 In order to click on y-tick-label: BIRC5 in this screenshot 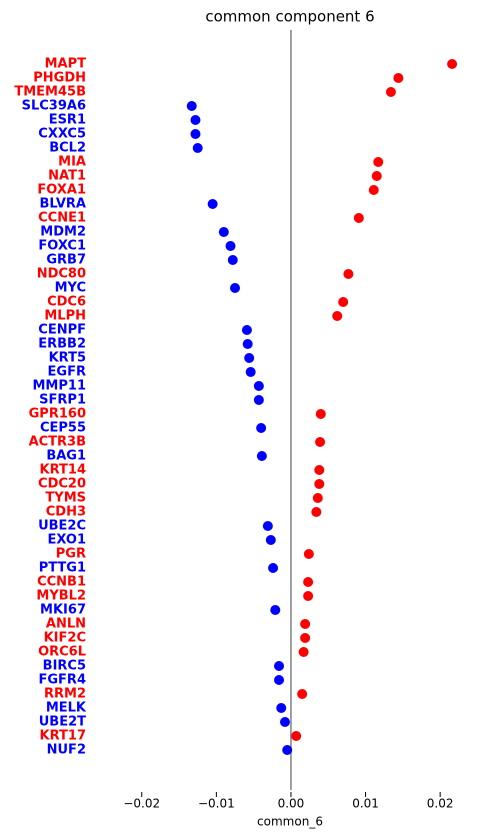, I will do `click(64, 666)`.